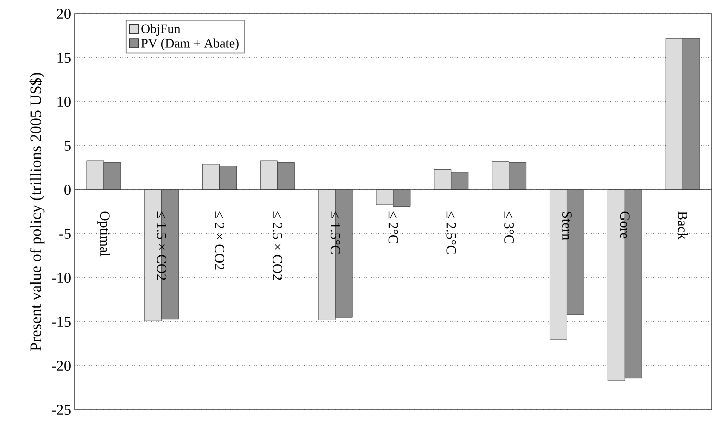 Image resolution: width=716 pixels, height=423 pixels. I want to click on x-tick-label: ≤ 2.5°C, so click(451, 233).